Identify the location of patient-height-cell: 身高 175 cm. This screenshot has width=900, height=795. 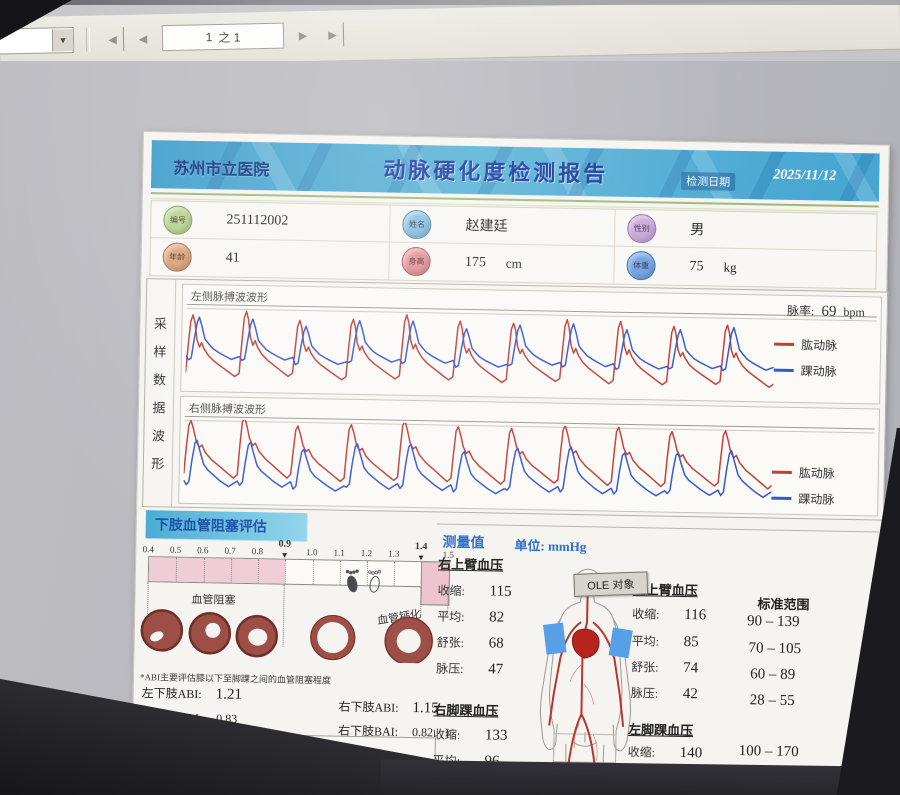
(502, 263).